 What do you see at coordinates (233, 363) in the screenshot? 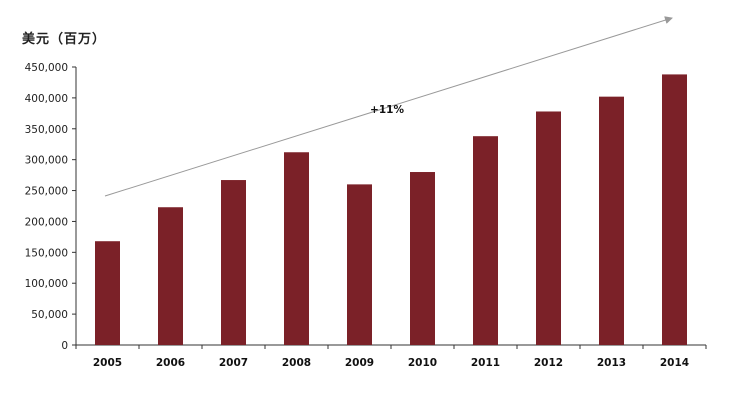
I see `x-category-label: 2007` at bounding box center [233, 363].